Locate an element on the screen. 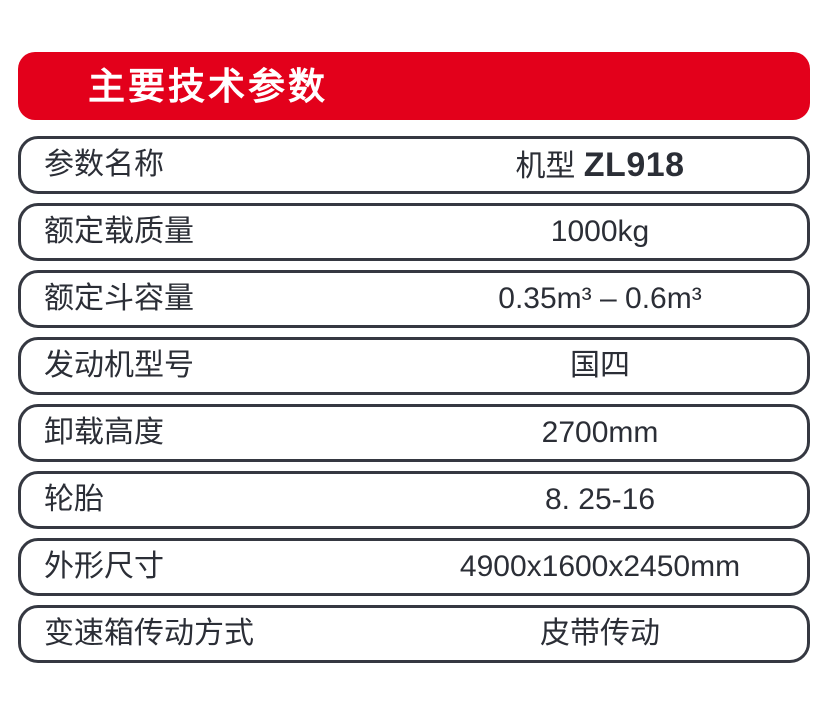 This screenshot has height=709, width=827. row-label: 发动机型号 is located at coordinates (119, 365).